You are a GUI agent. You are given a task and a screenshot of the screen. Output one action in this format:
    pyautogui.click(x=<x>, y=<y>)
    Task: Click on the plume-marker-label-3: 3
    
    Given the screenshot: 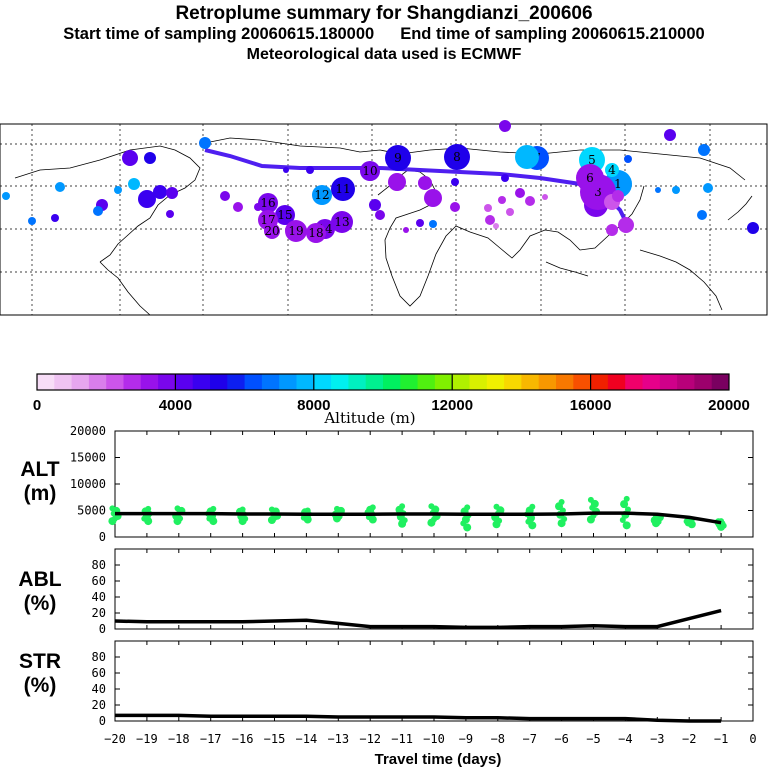 What is the action you would take?
    pyautogui.click(x=598, y=192)
    